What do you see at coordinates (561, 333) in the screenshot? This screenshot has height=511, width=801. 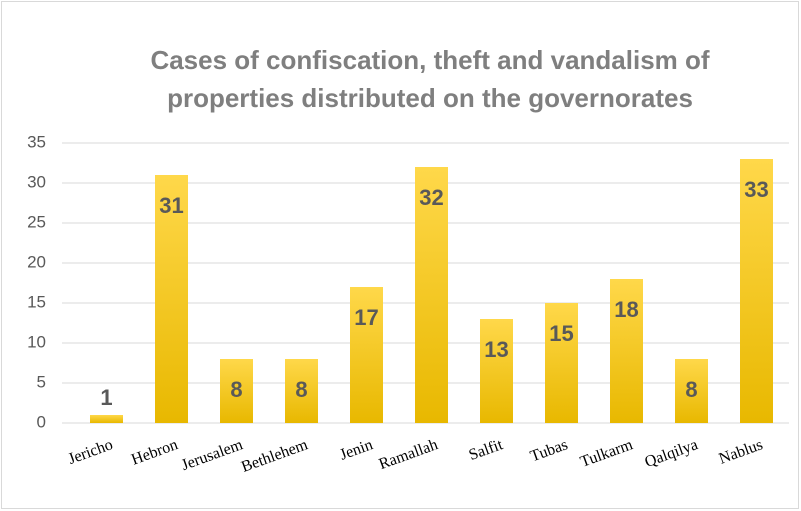 I see `data-label: 15` at bounding box center [561, 333].